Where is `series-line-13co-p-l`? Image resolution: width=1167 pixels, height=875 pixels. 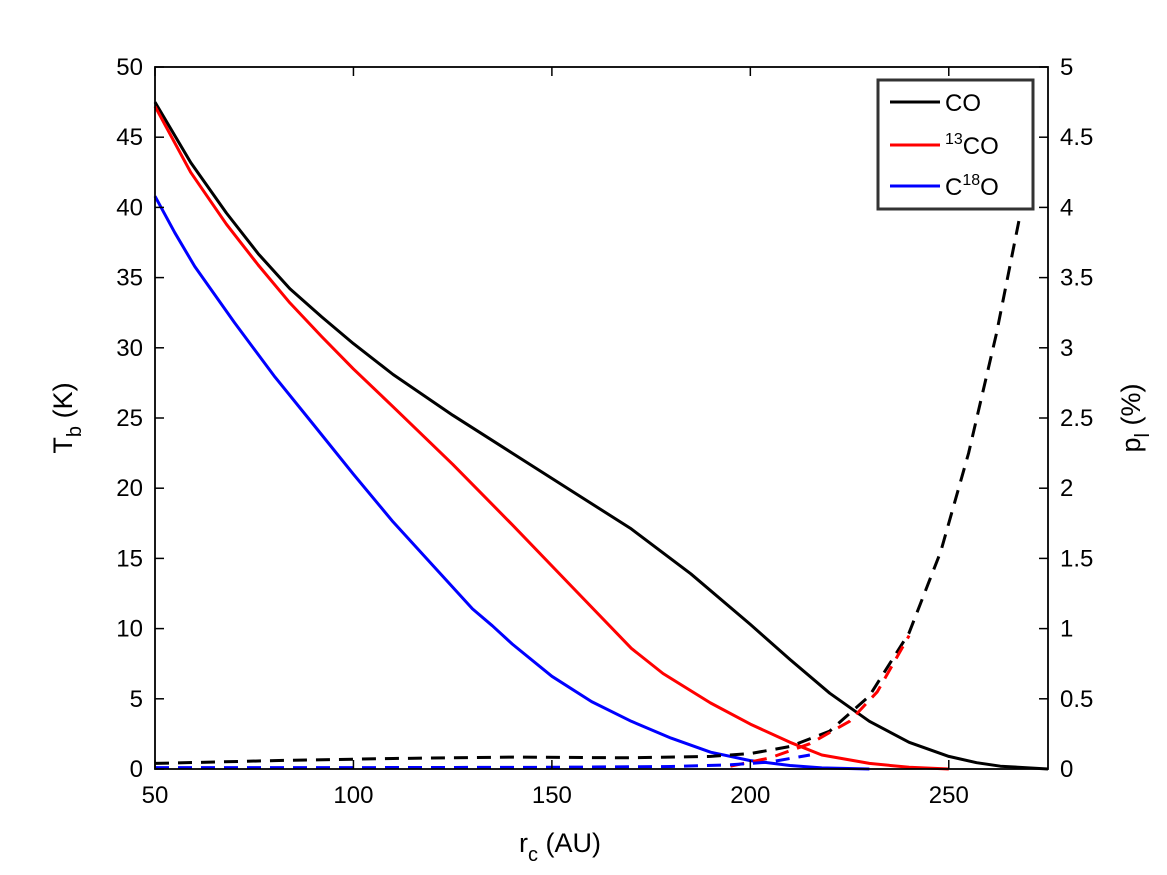
series-line-13co-p-l is located at coordinates (820, 701).